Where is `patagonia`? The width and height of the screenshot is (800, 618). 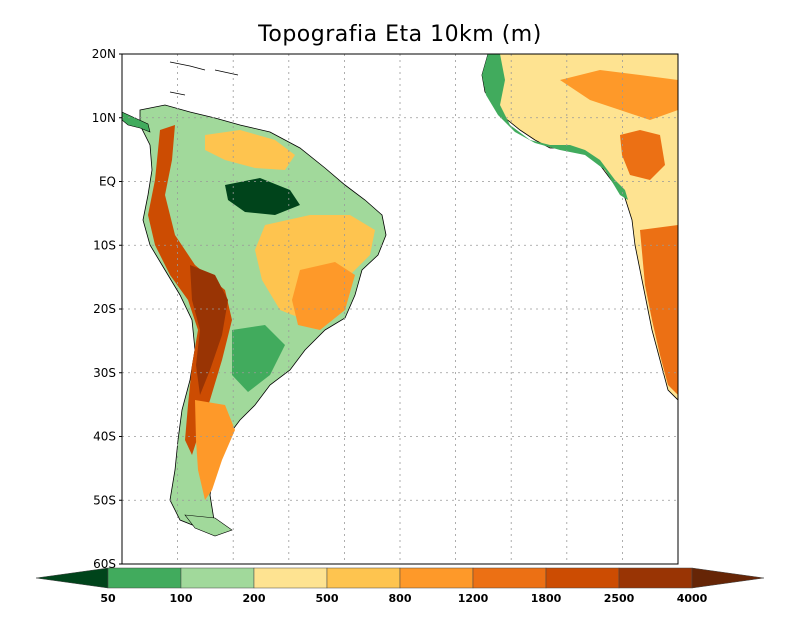 patagonia is located at coordinates (215, 450).